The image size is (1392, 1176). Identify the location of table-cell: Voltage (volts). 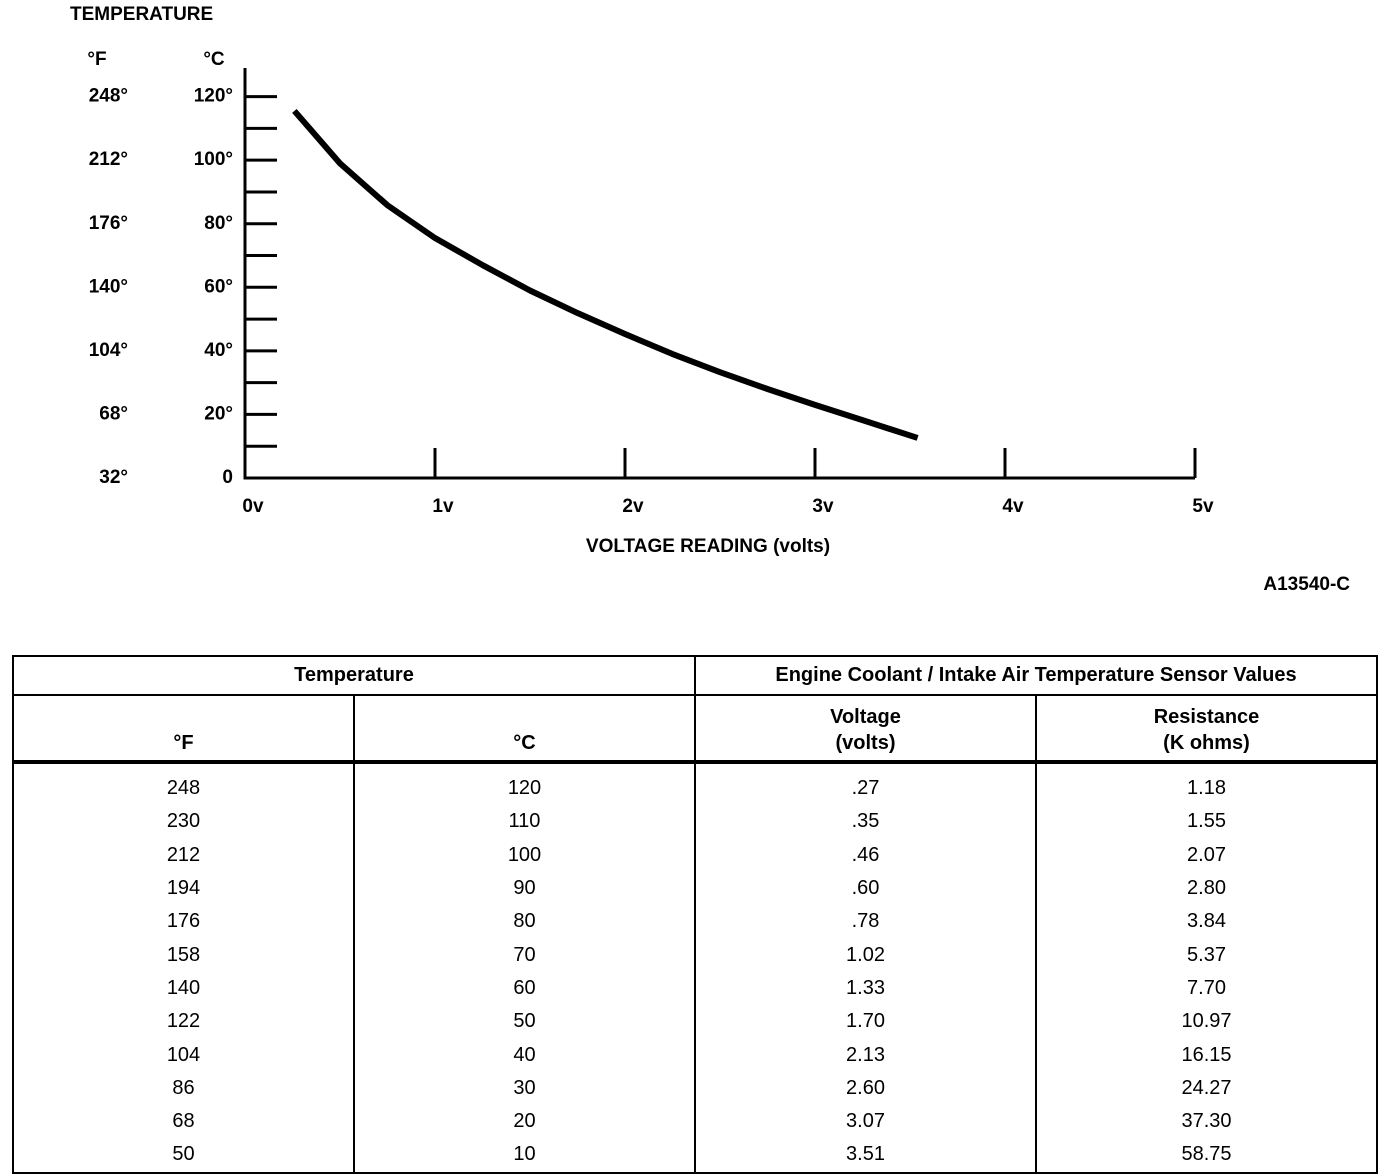
(865, 729).